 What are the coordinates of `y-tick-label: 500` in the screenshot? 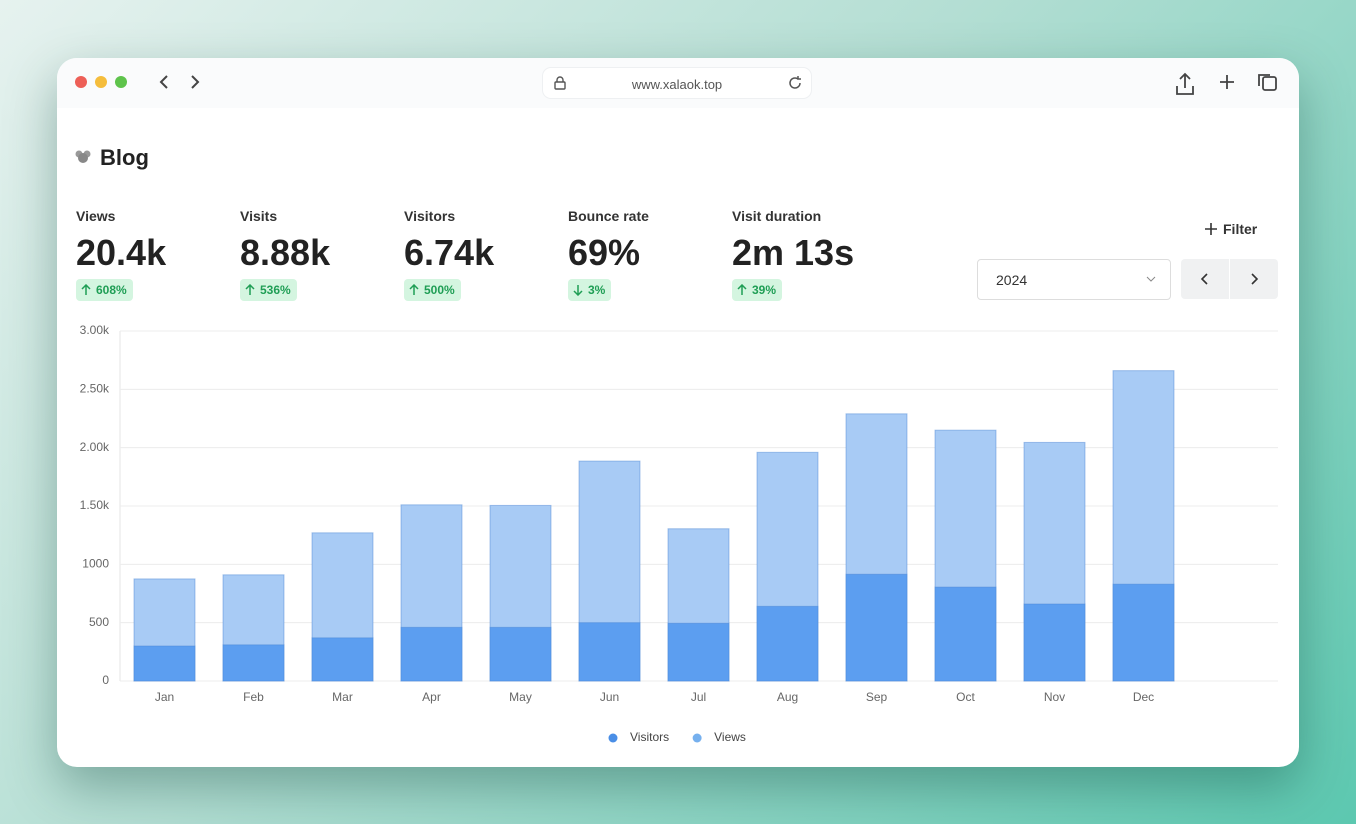 It's located at (99, 622).